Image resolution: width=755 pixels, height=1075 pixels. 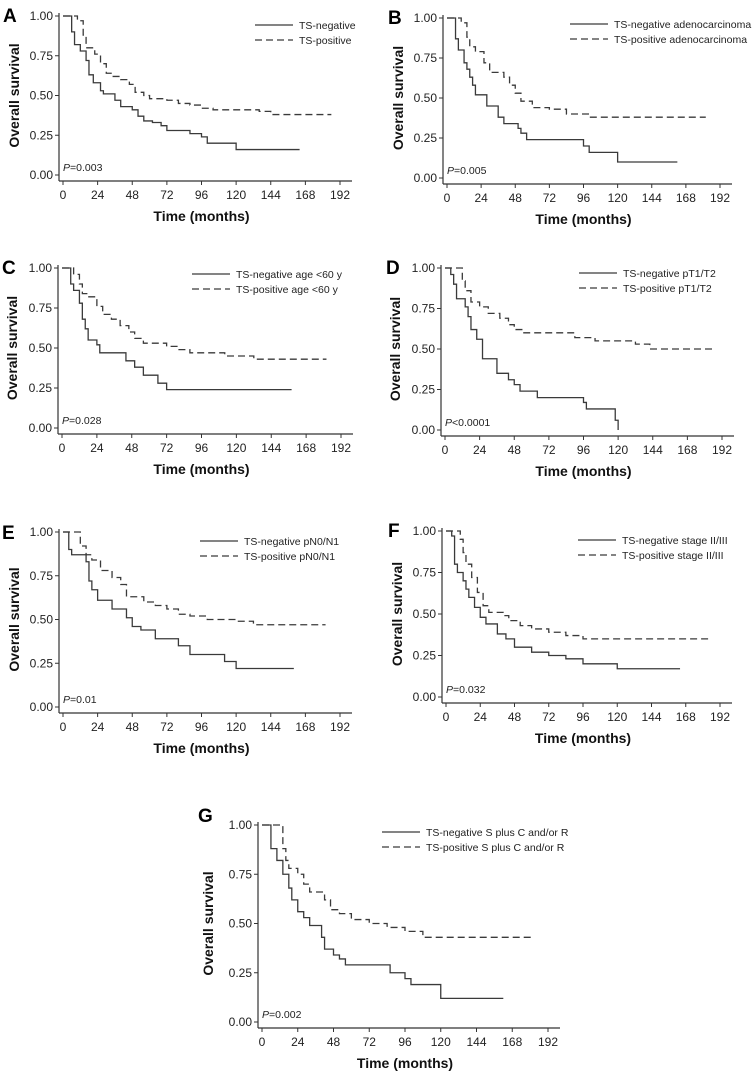 I want to click on panel-letter: A, so click(x=10, y=16).